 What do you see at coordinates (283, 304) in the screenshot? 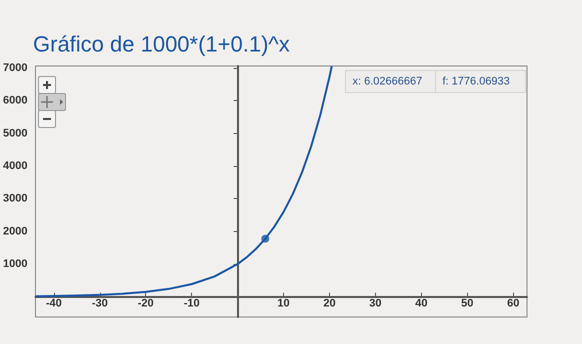
I see `x-tick-label: 10` at bounding box center [283, 304].